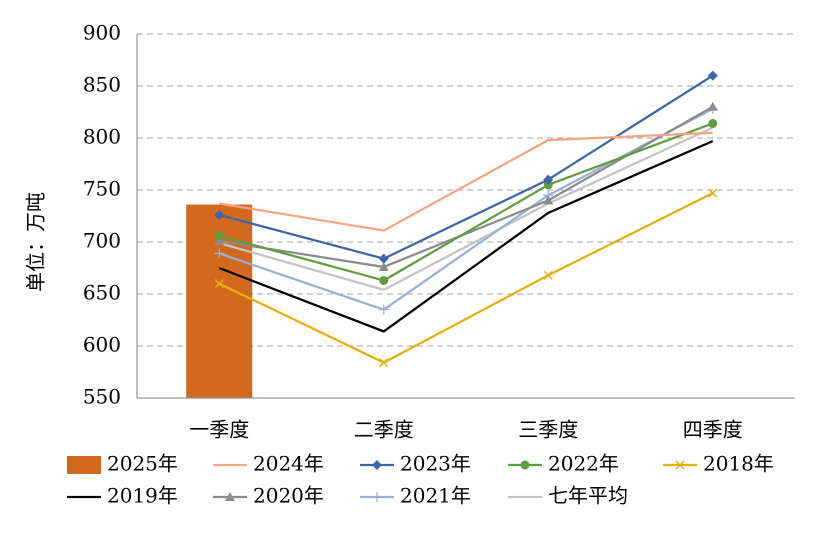 This screenshot has height=533, width=823. What do you see at coordinates (102, 345) in the screenshot?
I see `y-tick-label: 600` at bounding box center [102, 345].